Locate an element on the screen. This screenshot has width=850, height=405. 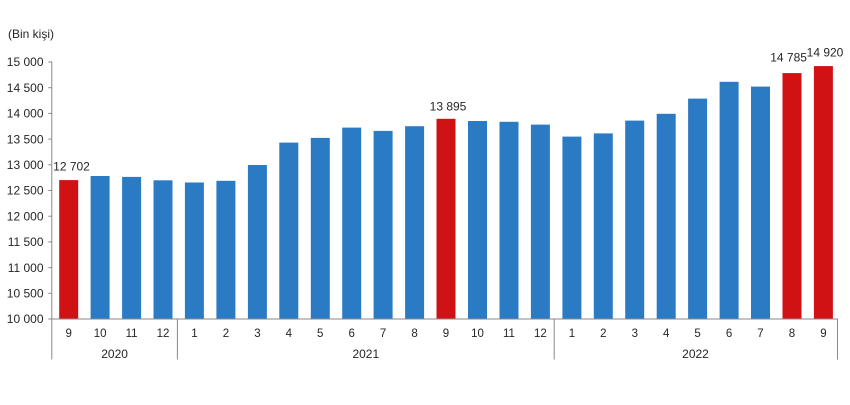
svg-text: 13 895 is located at coordinates (448, 106).